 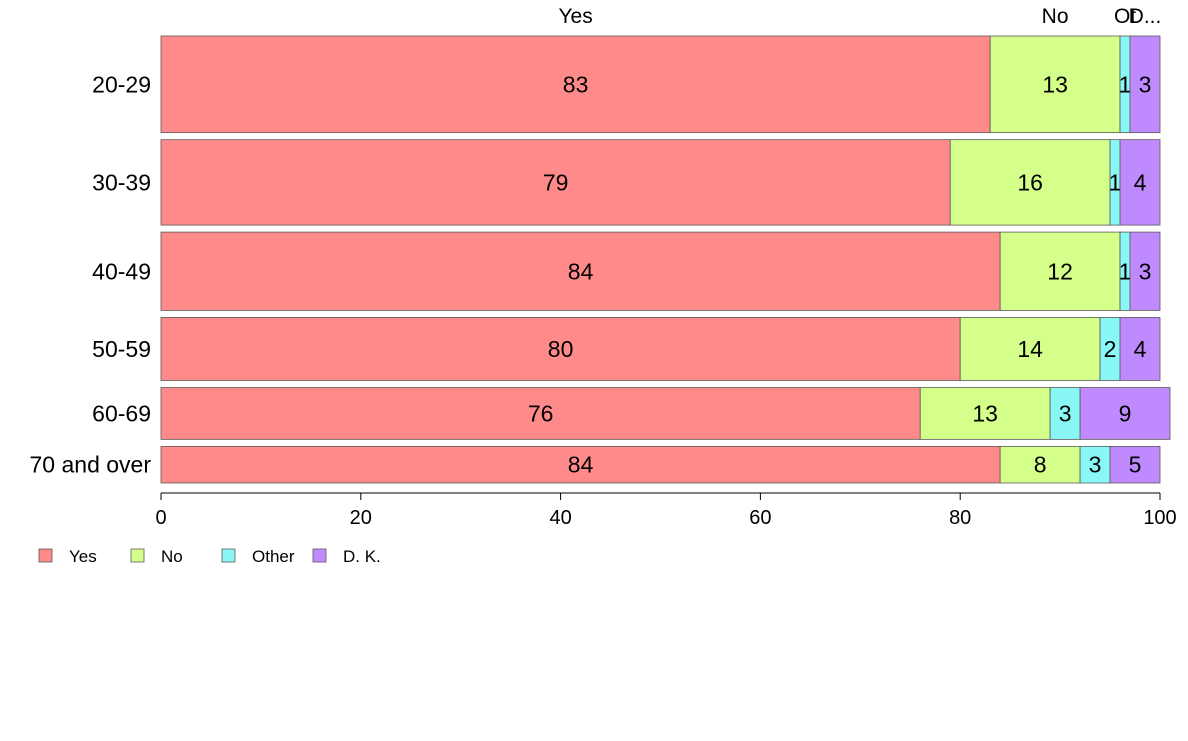 What do you see at coordinates (362, 556) in the screenshot?
I see `legend-label: D. K.` at bounding box center [362, 556].